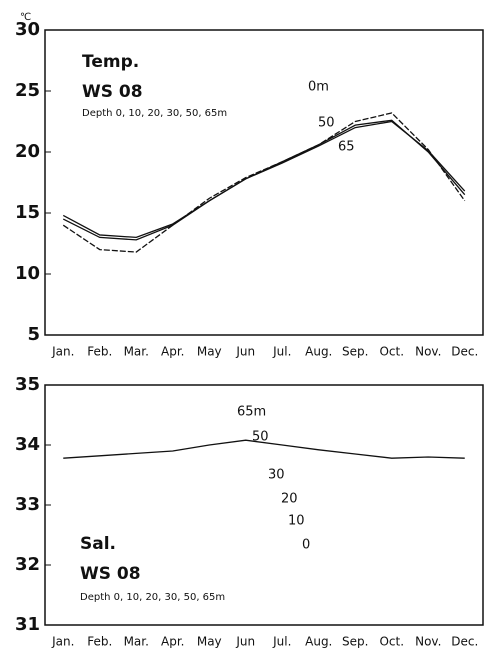  I want to click on series-label: 65, so click(346, 147).